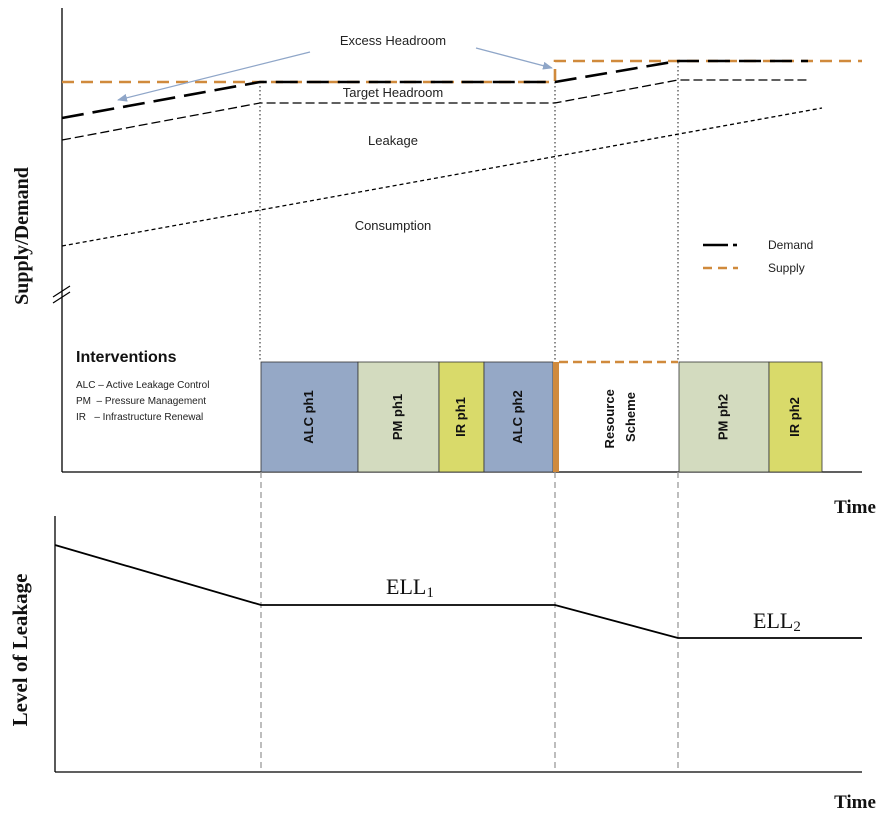  I want to click on block-pm-ph1-label: PM ph1, so click(397, 417).